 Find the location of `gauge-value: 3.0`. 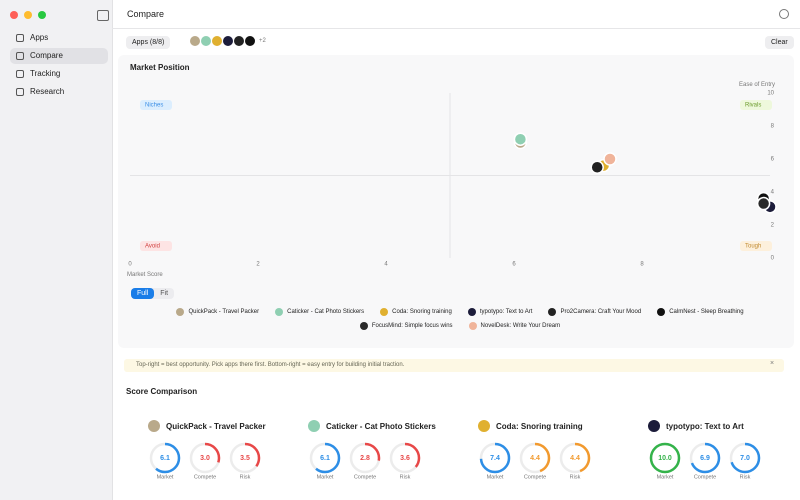

gauge-value: 3.0 is located at coordinates (205, 458).